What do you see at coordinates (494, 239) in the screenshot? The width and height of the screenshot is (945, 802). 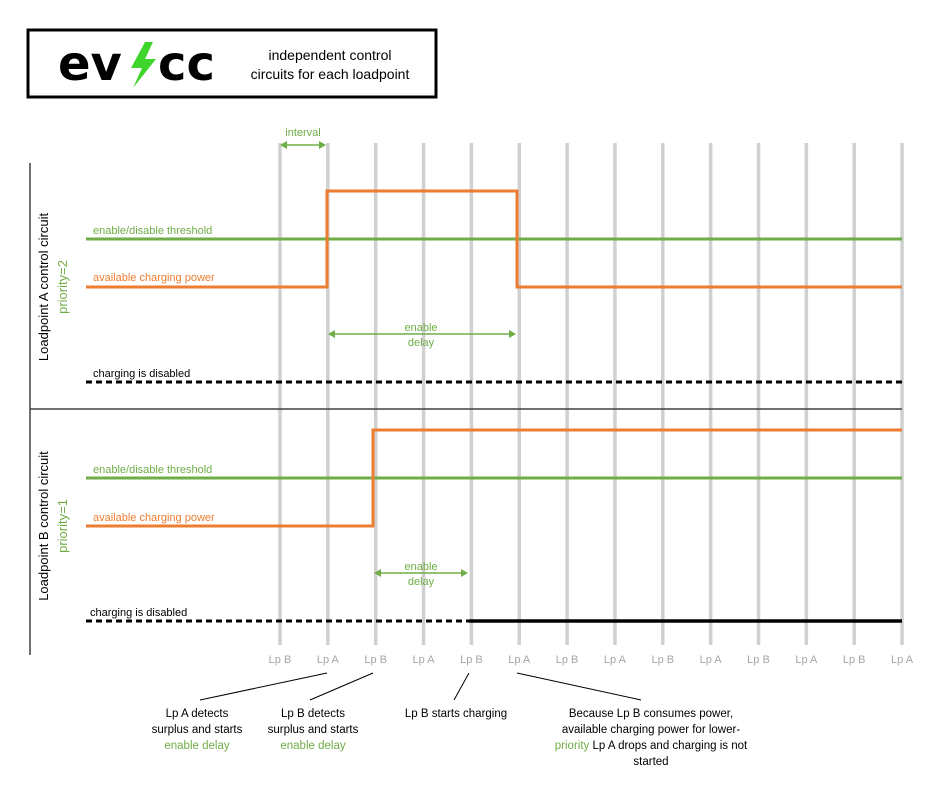 I see `panel-a-power-line` at bounding box center [494, 239].